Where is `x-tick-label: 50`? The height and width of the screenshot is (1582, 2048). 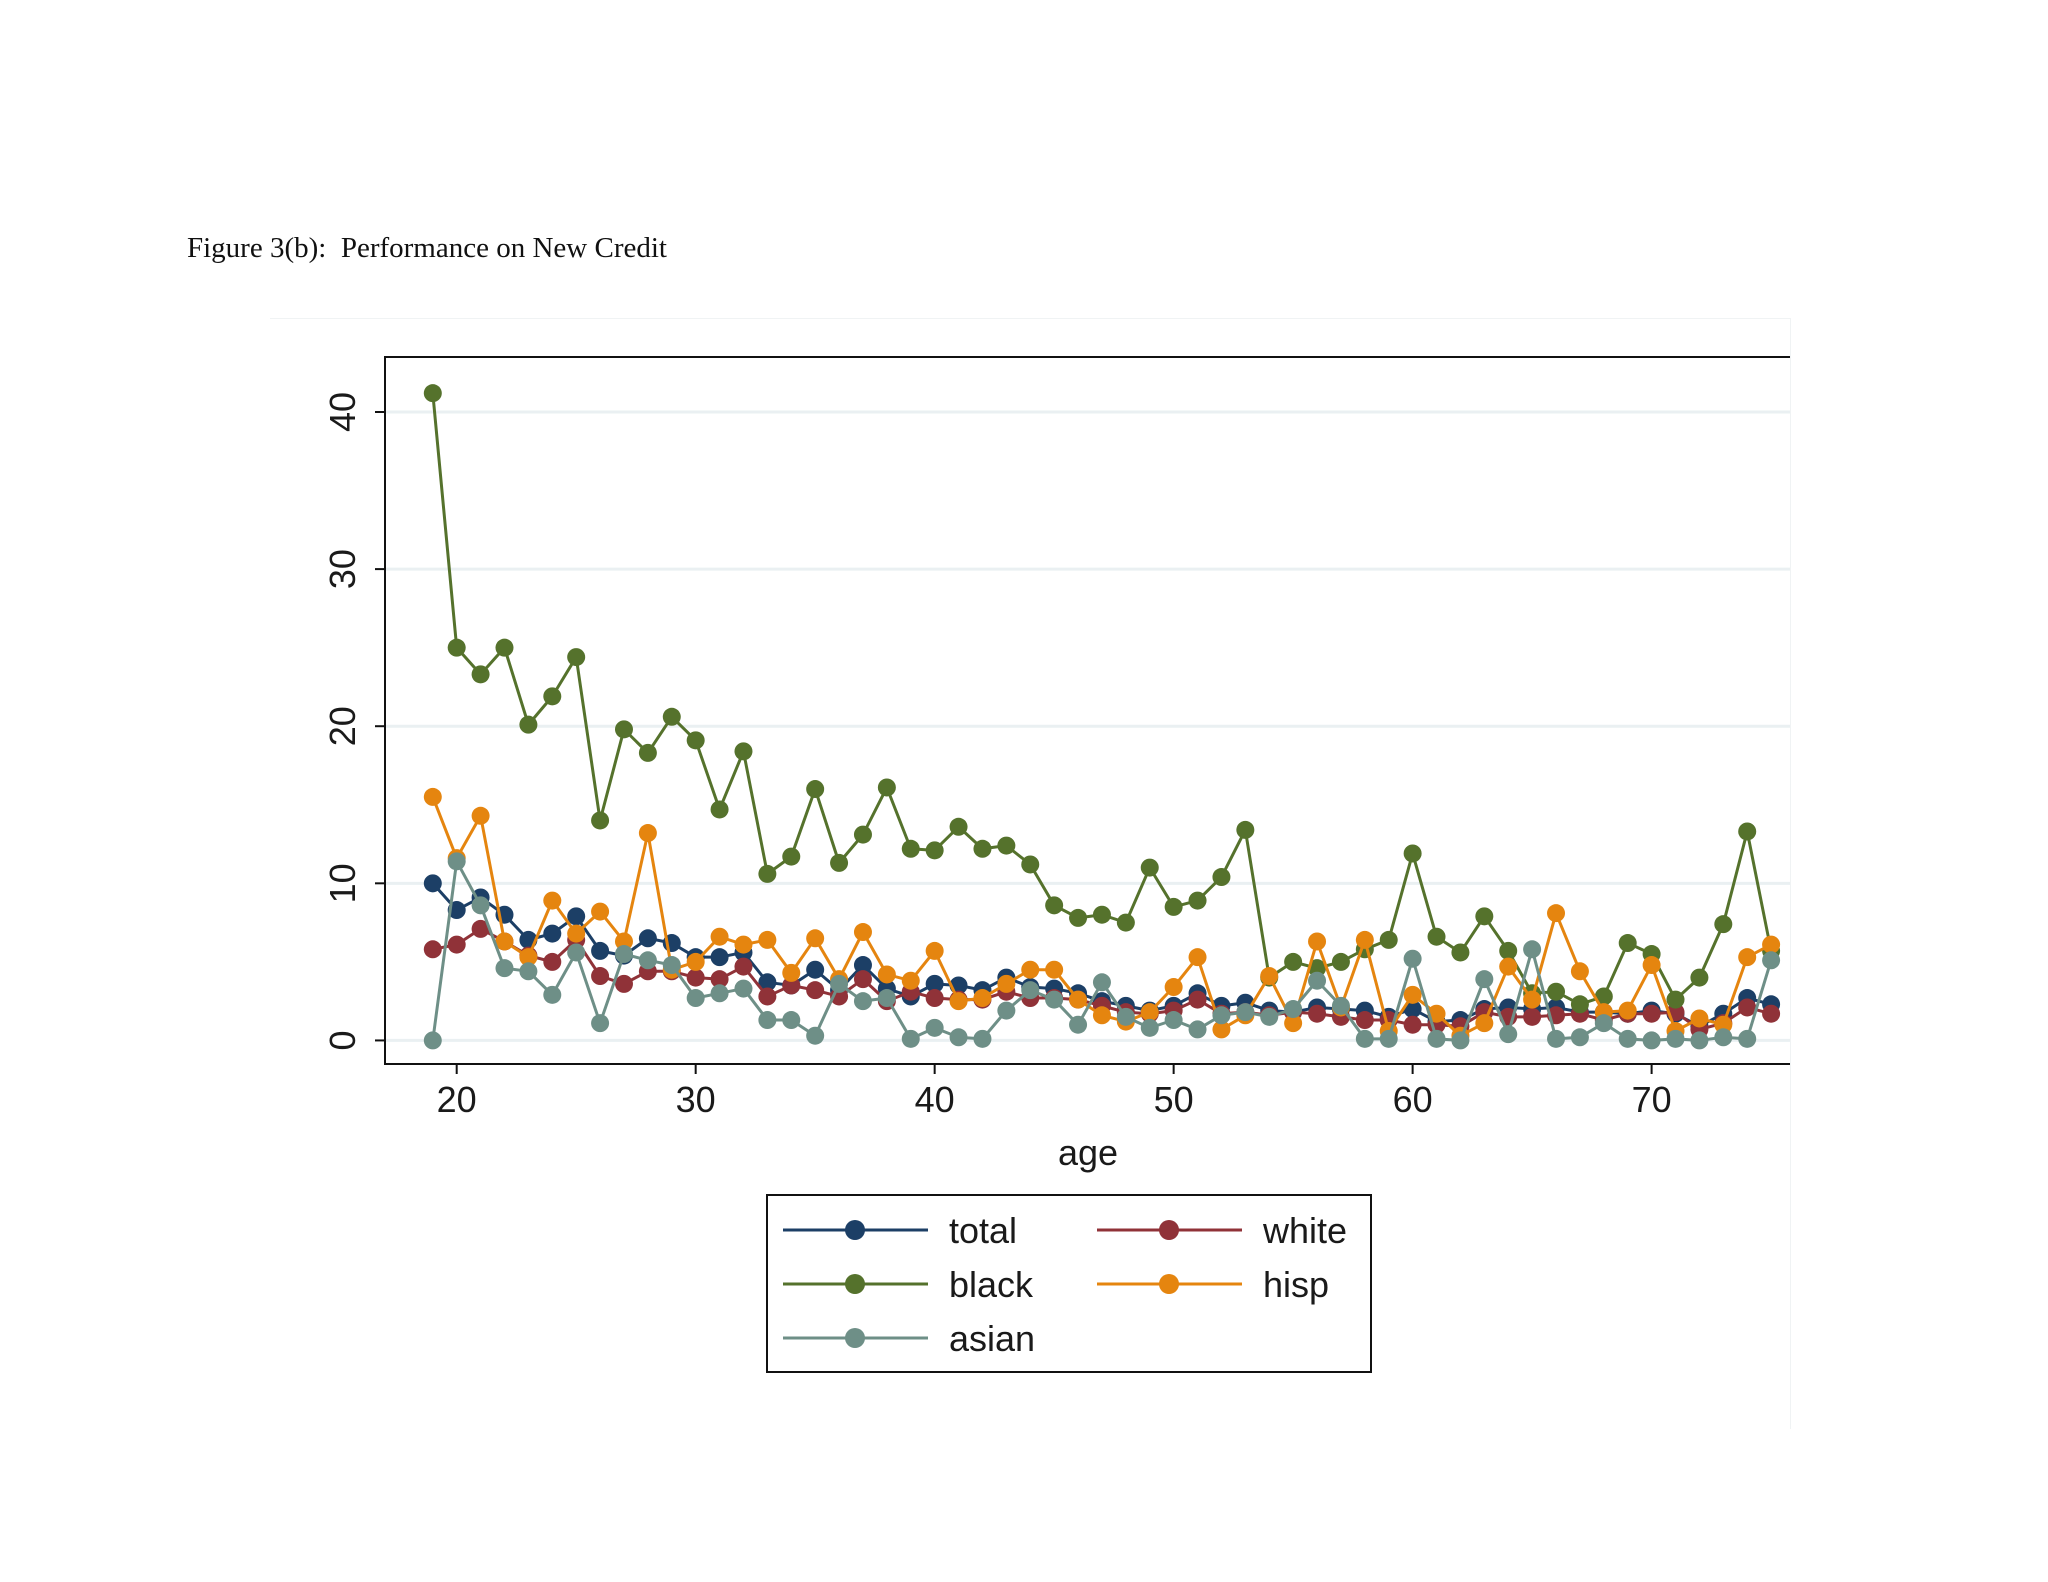 x-tick-label: 50 is located at coordinates (1174, 1099).